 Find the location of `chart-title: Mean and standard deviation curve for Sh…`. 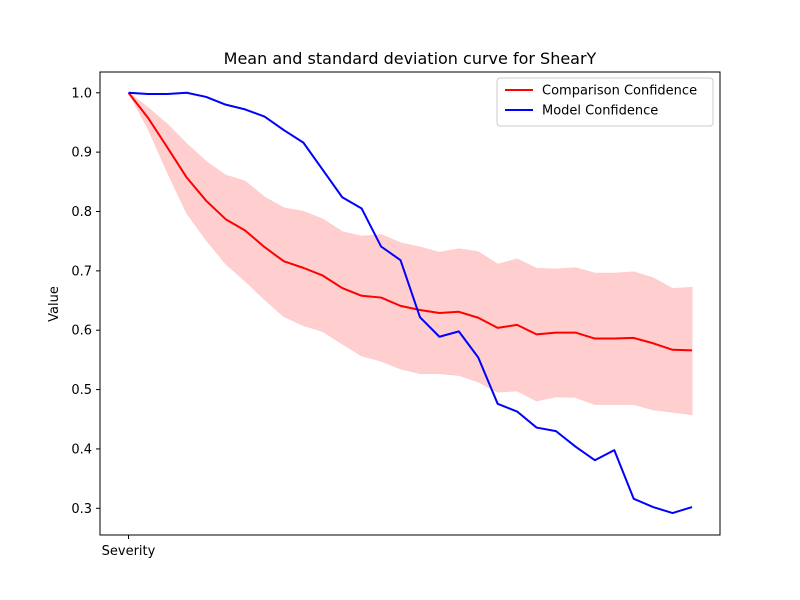

chart-title: Mean and standard deviation curve for Sh… is located at coordinates (410, 58).